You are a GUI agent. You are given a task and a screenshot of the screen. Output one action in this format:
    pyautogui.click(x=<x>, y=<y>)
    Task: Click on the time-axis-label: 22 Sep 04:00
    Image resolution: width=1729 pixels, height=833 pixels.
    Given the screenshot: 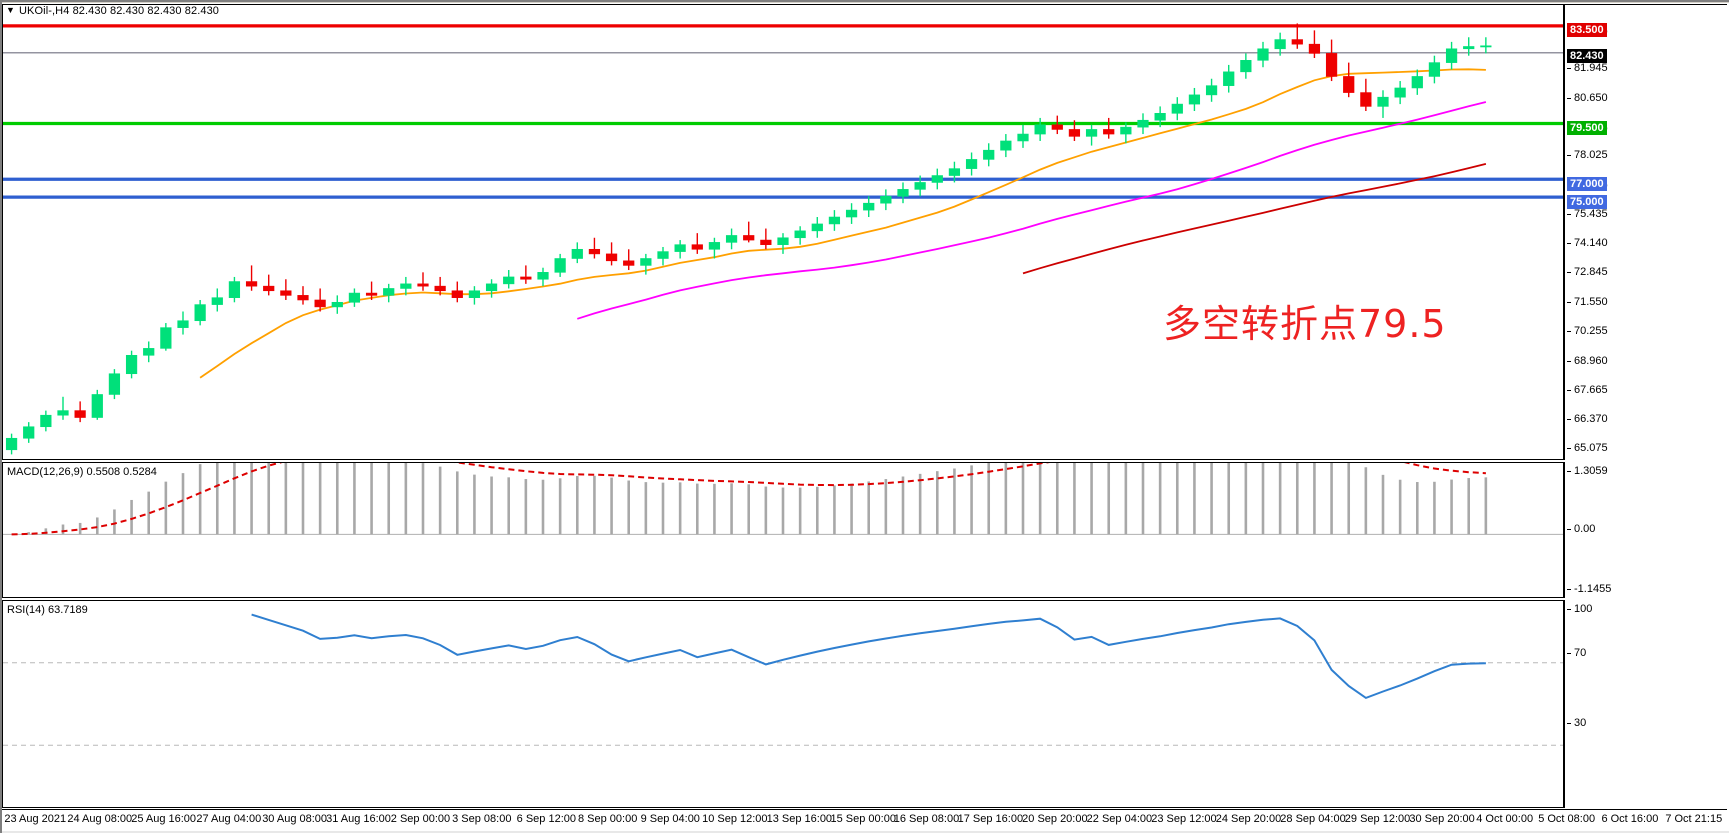 What is the action you would take?
    pyautogui.click(x=1119, y=819)
    